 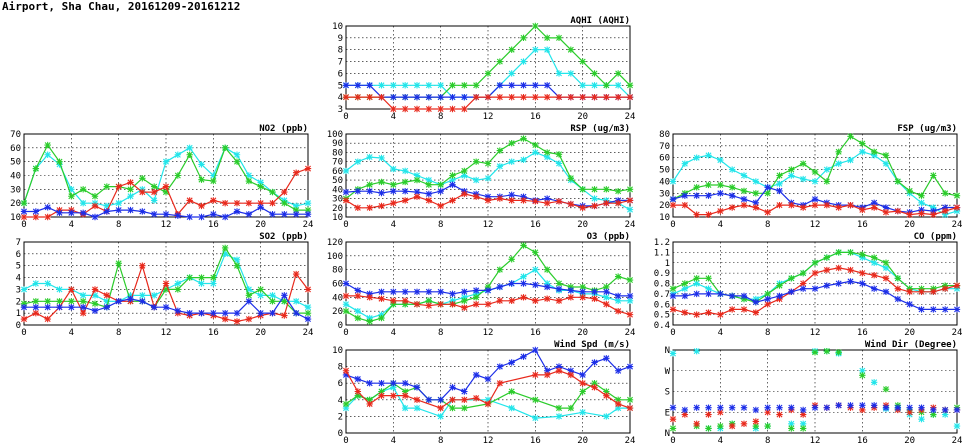 I want to click on page-title: Airport, Sha Chau, 20161209-20161212, so click(x=121, y=6).